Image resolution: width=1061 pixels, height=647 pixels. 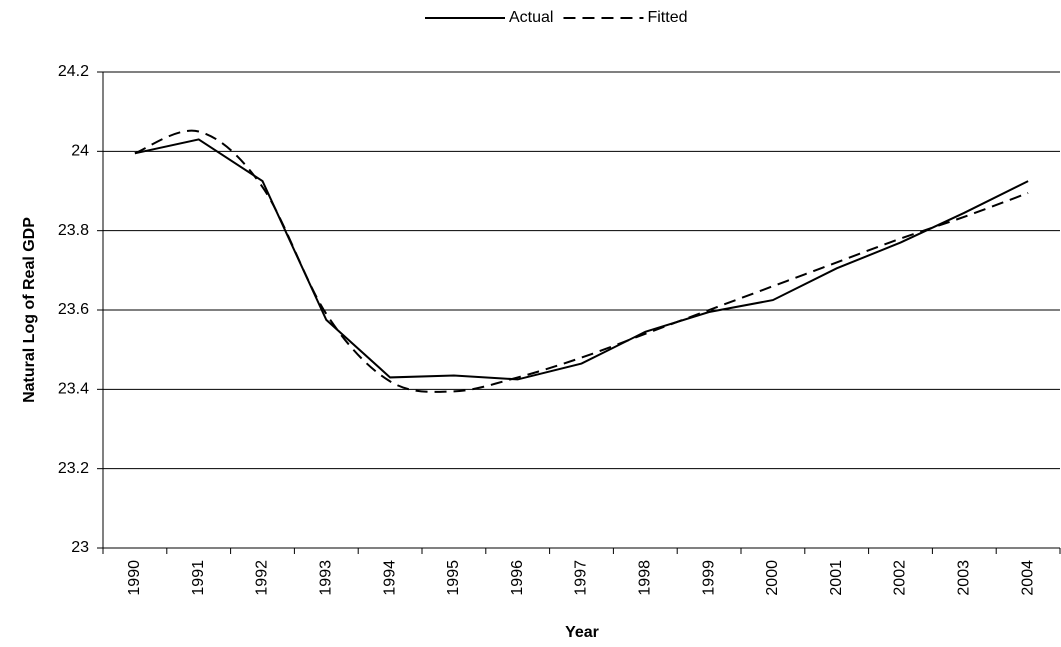 I want to click on x-tick-label: 2001, so click(x=836, y=578).